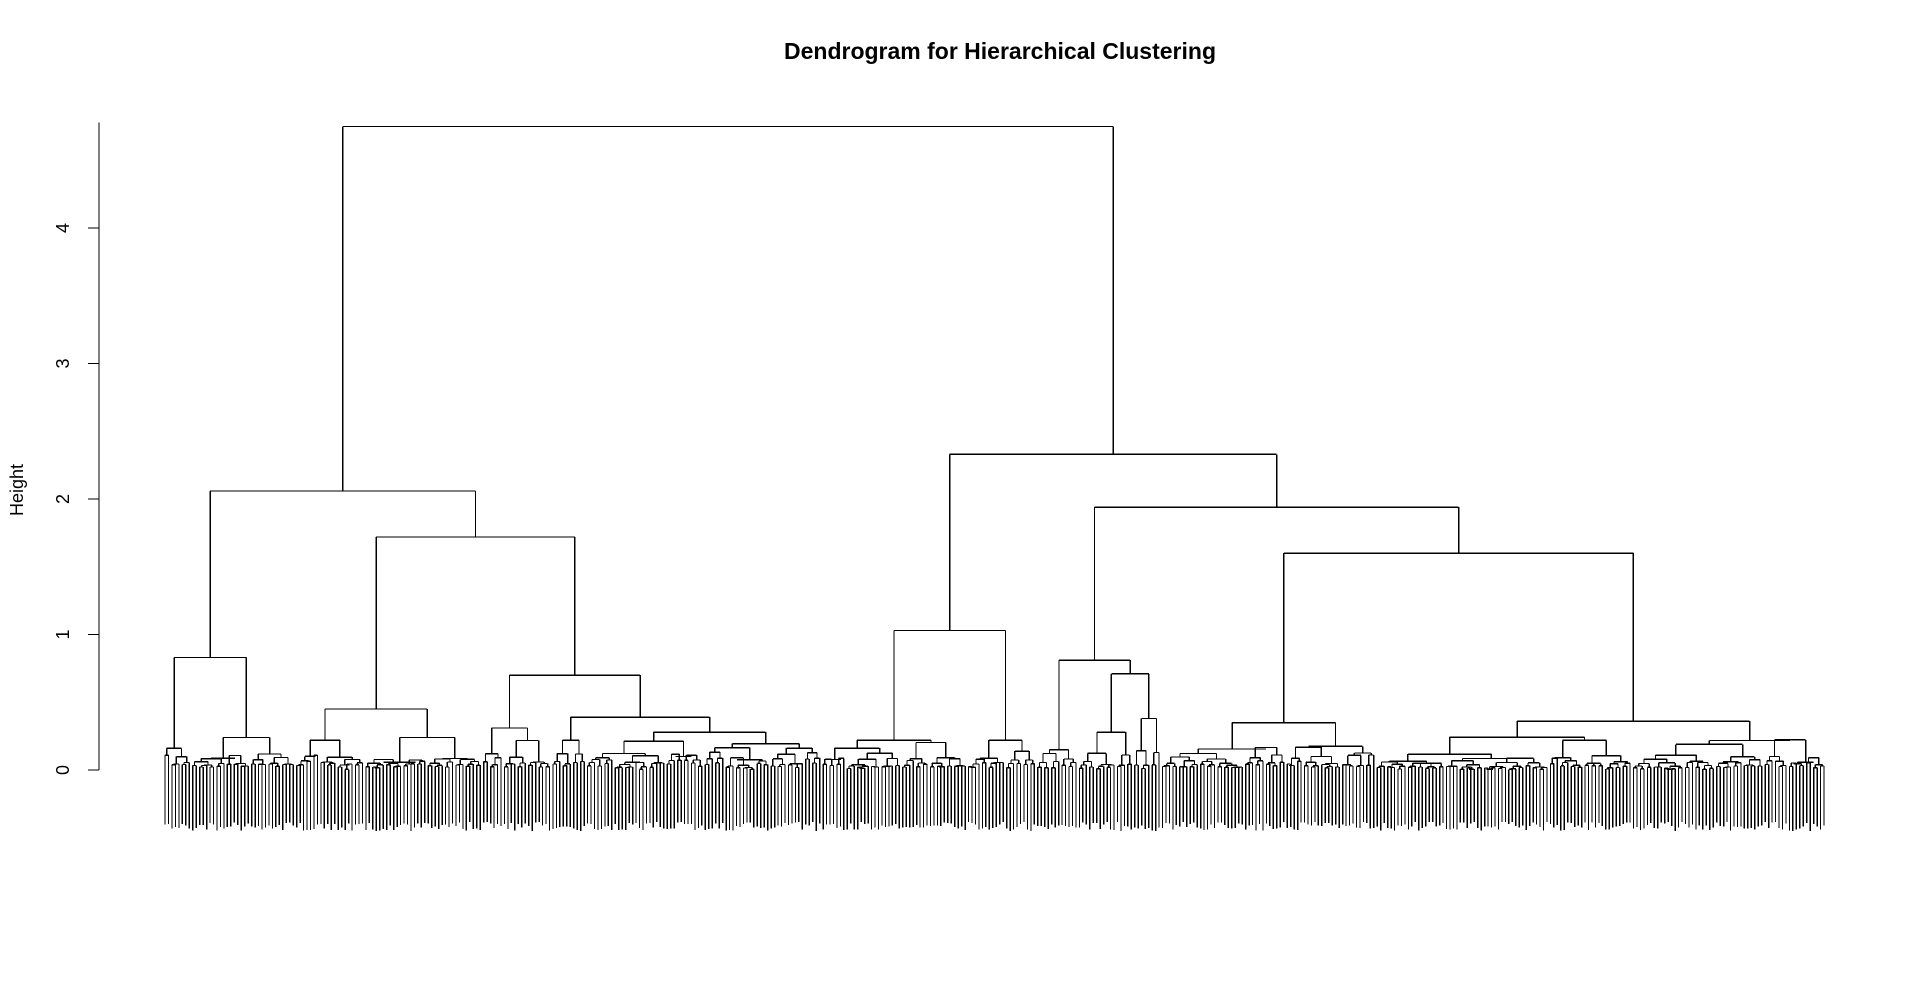 The height and width of the screenshot is (992, 1920). What do you see at coordinates (63, 228) in the screenshot?
I see `y-tick-label-4: 4` at bounding box center [63, 228].